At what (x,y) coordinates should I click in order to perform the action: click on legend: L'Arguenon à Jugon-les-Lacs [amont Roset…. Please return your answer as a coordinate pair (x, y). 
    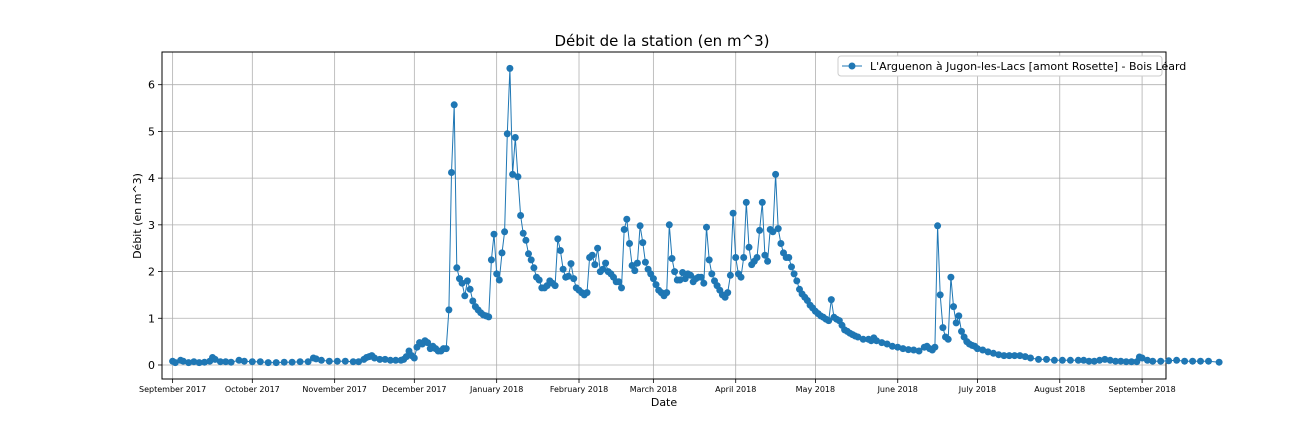
    Looking at the image, I should click on (1011, 66).